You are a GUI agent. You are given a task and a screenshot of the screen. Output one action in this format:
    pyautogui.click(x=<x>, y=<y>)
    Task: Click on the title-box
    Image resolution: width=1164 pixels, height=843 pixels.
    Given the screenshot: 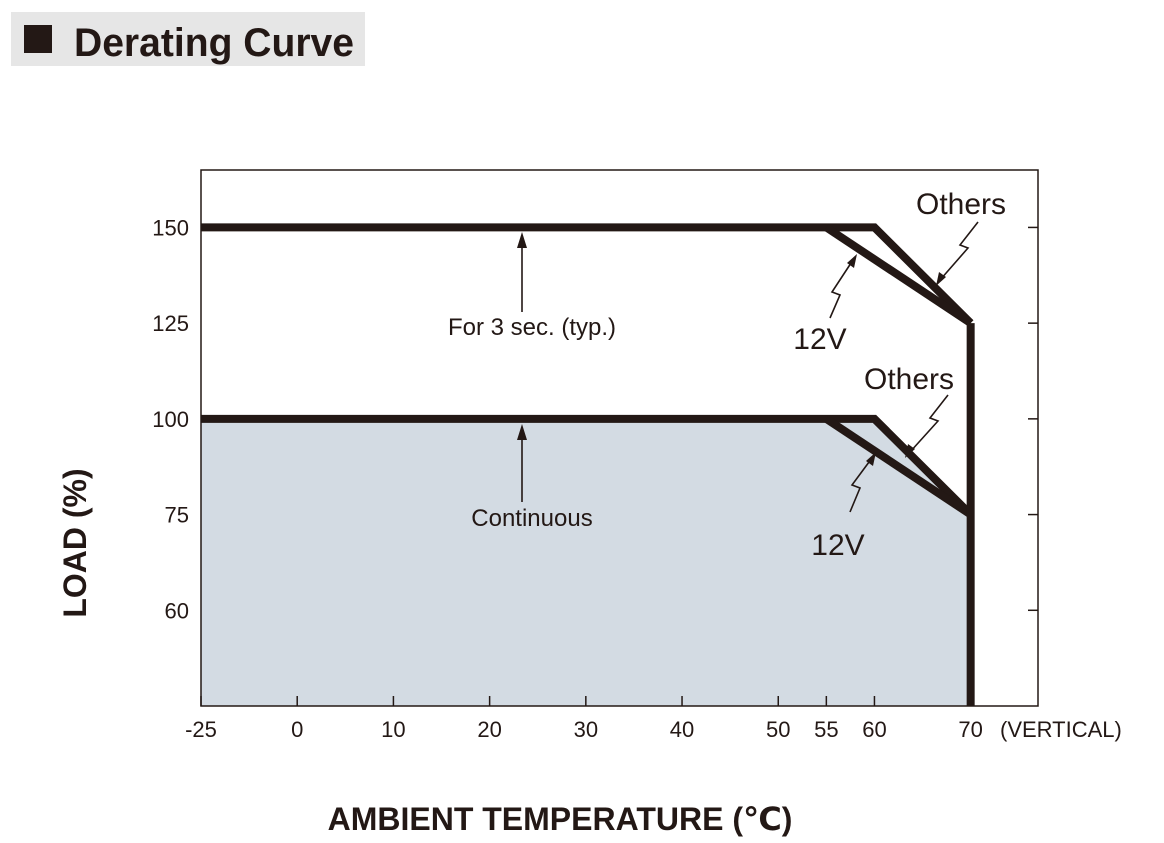 What is the action you would take?
    pyautogui.click(x=188, y=39)
    